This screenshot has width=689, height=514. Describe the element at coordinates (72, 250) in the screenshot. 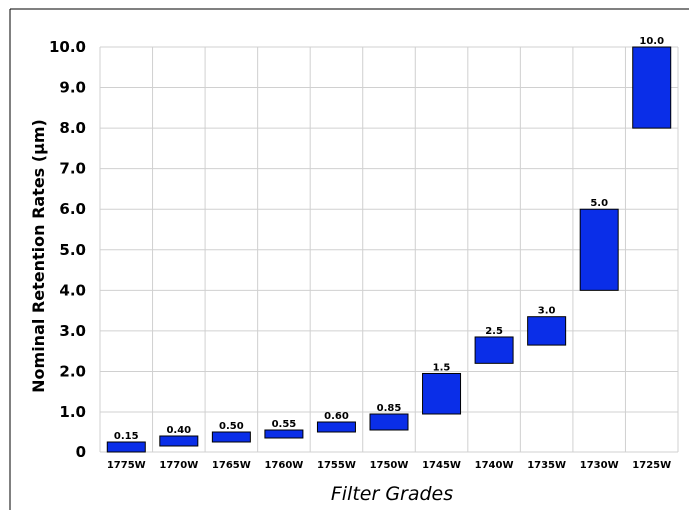

I see `y-tick-label: 5.0` at that location.